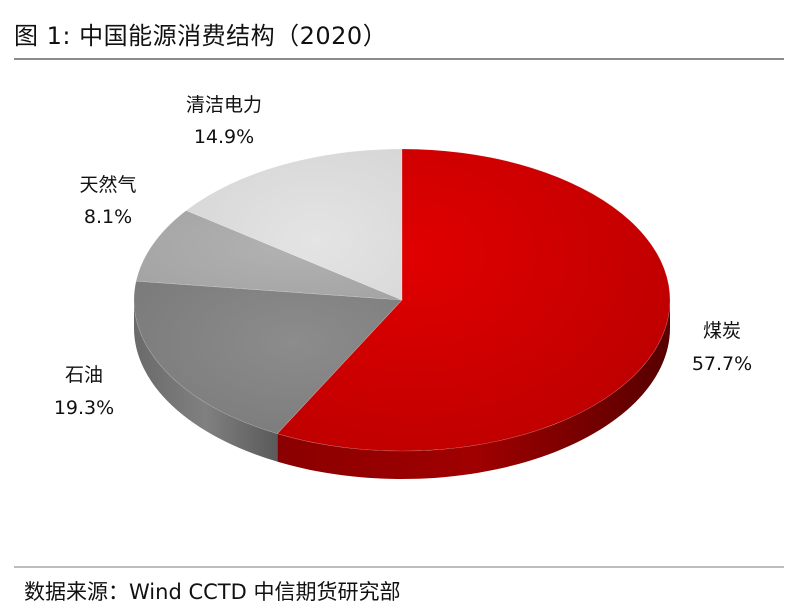 Image resolution: width=801 pixels, height=616 pixels. What do you see at coordinates (201, 36) in the screenshot?
I see `figure-title: 图 1: 中国能源消费结构（2020）` at bounding box center [201, 36].